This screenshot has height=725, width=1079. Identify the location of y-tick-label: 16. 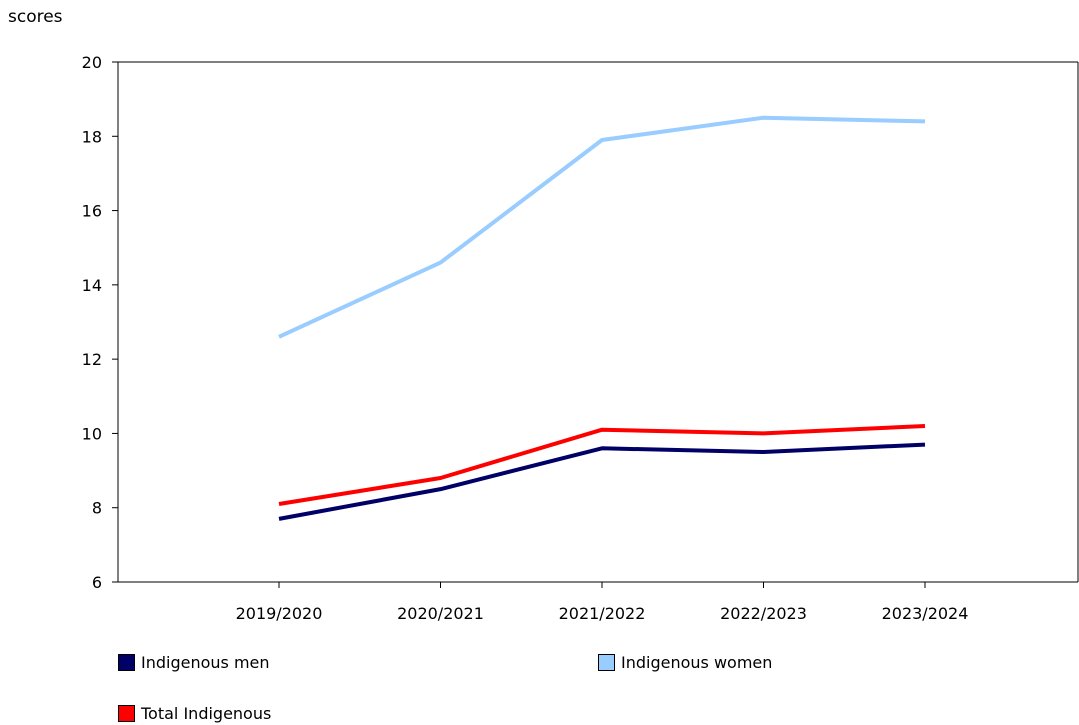
(92, 211).